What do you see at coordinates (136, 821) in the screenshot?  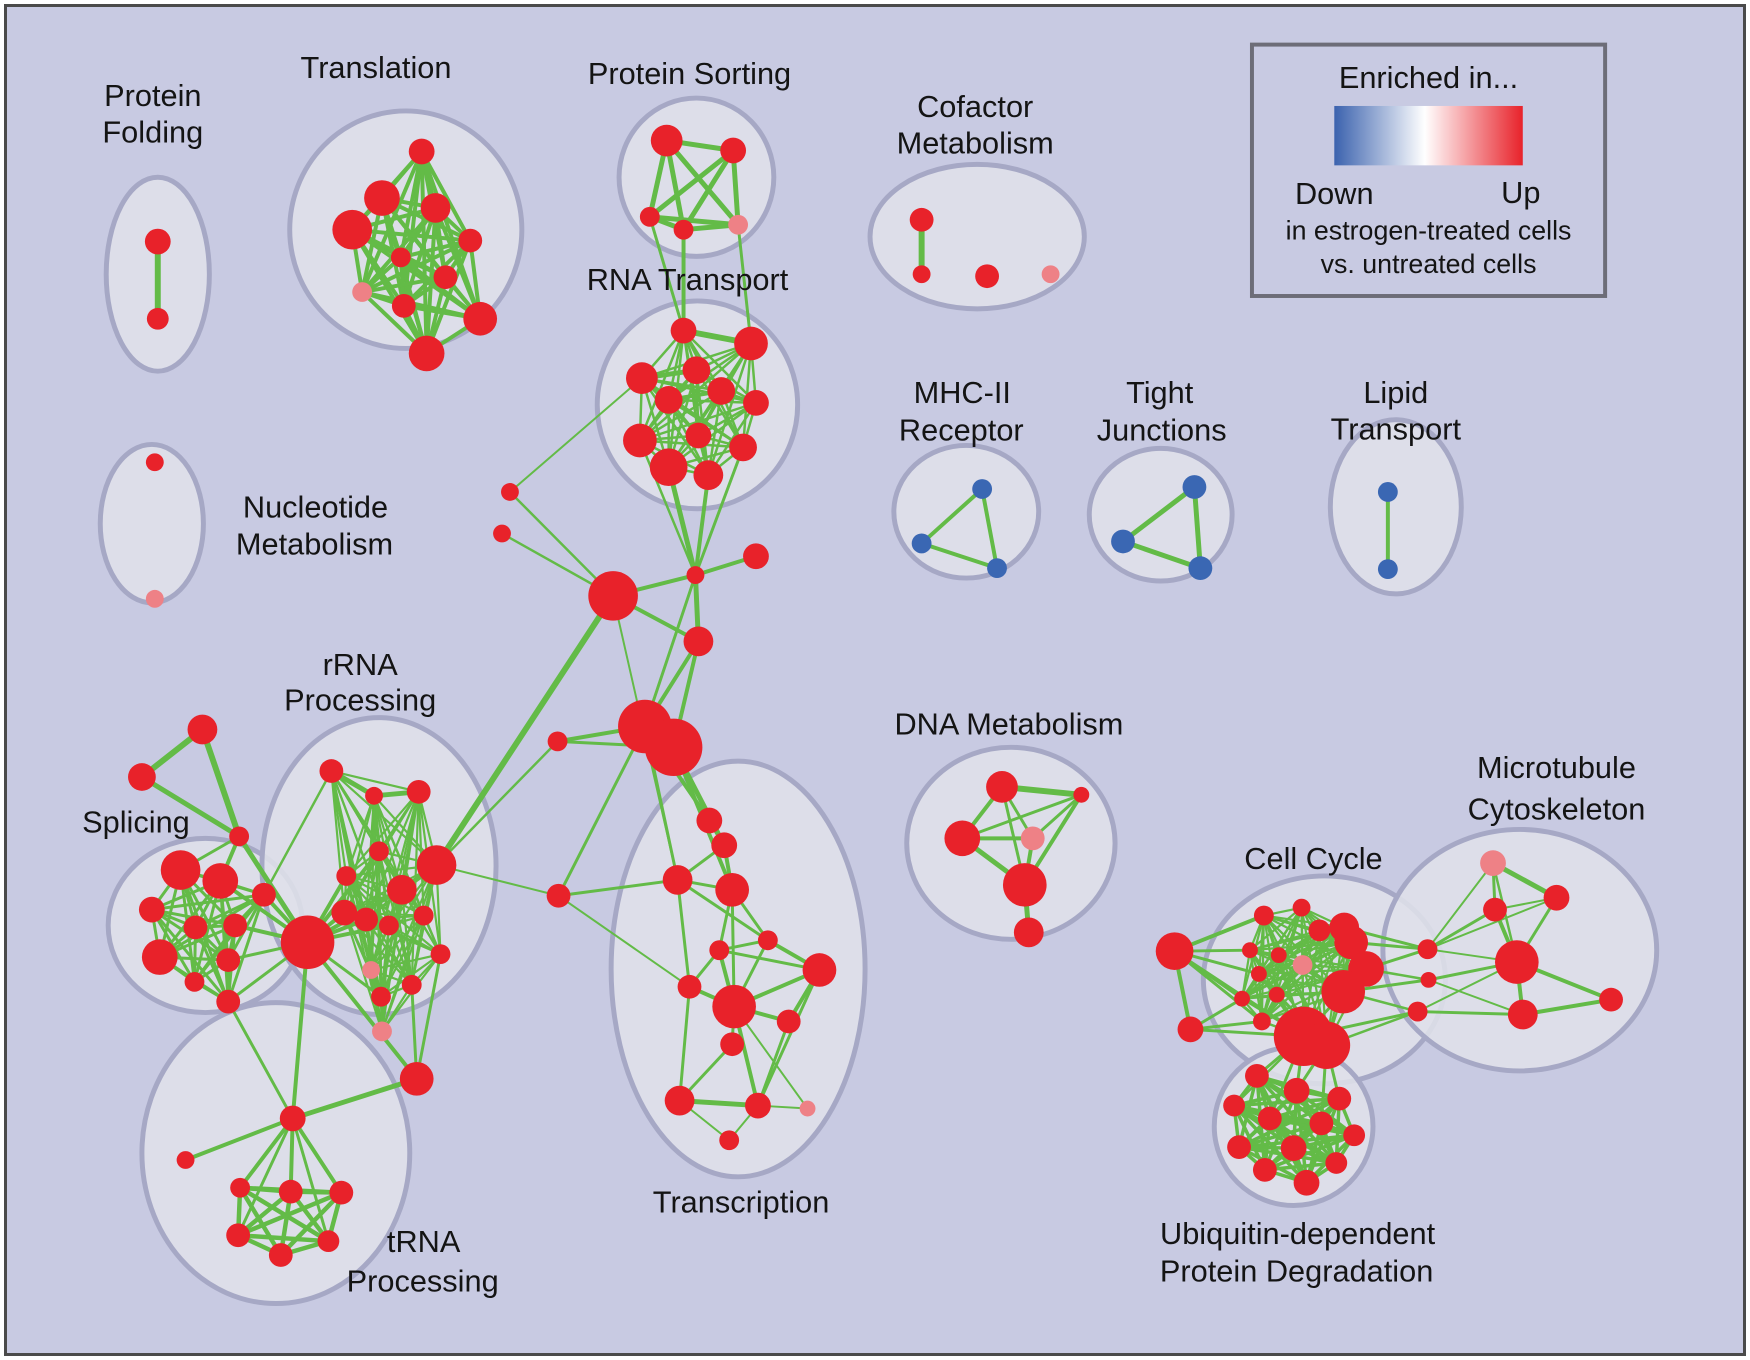 I see `cluster-label-splicing: Splicing` at bounding box center [136, 821].